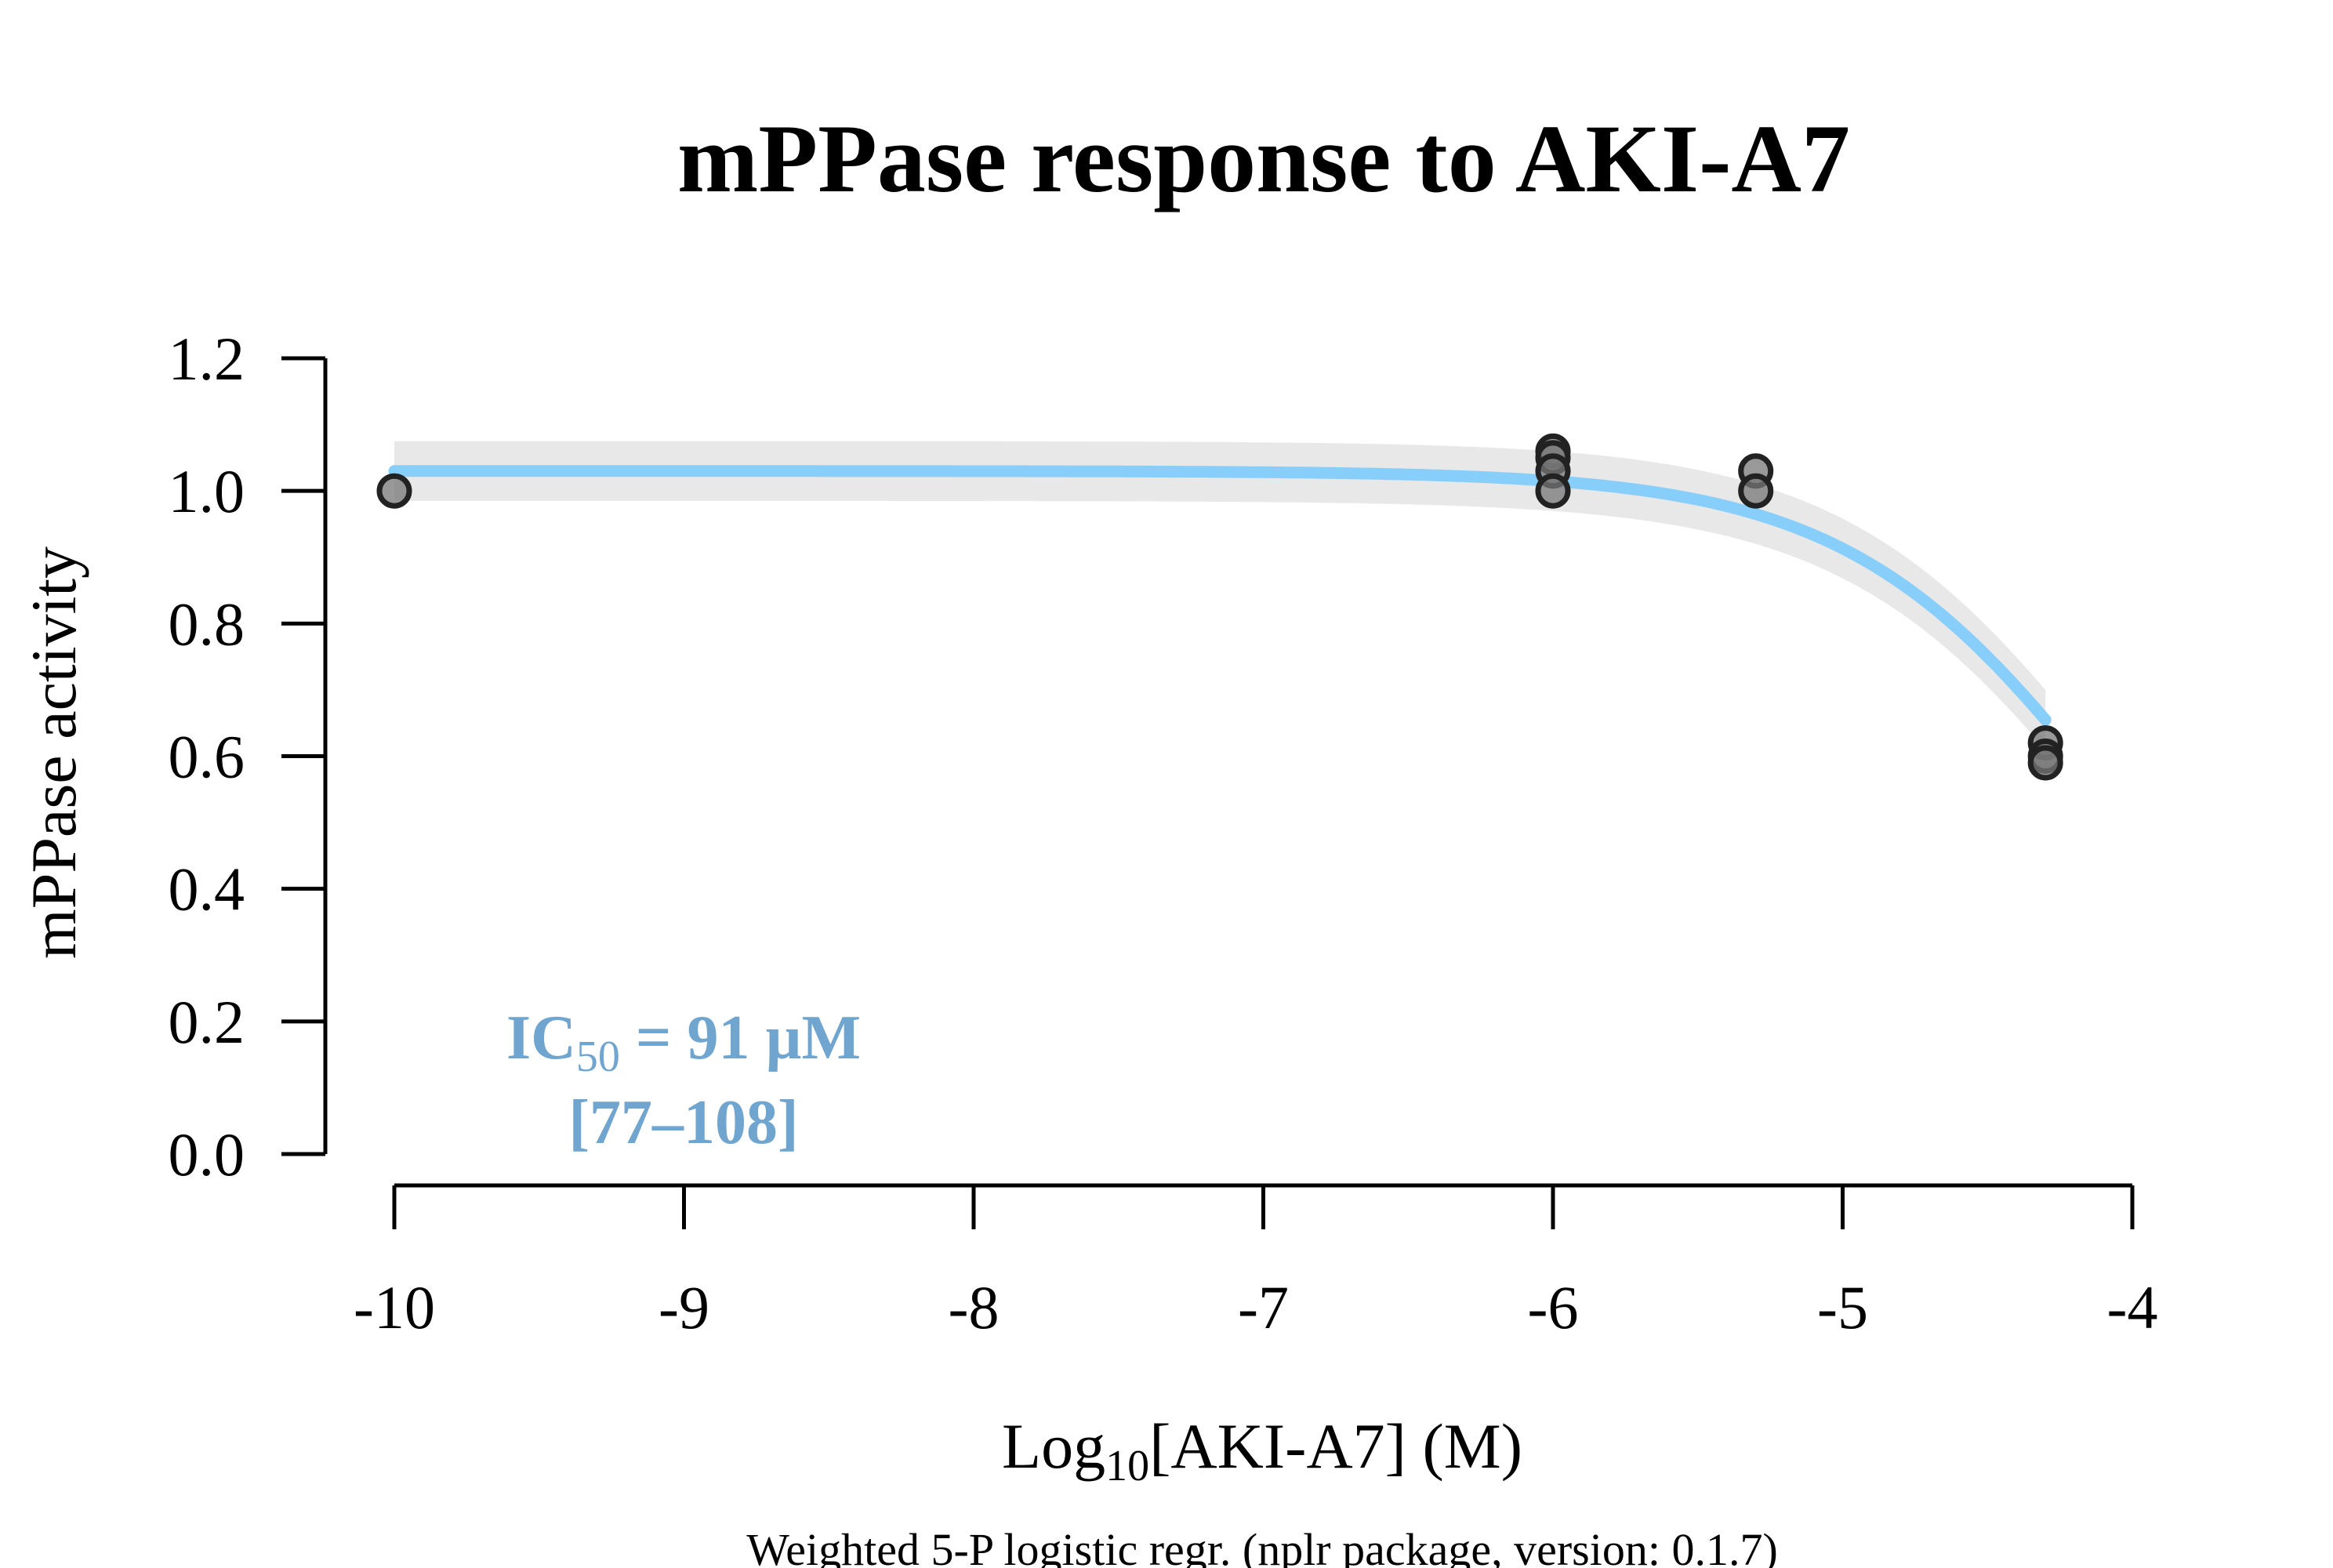  I want to click on x-tick-label: -6, so click(1553, 1307).